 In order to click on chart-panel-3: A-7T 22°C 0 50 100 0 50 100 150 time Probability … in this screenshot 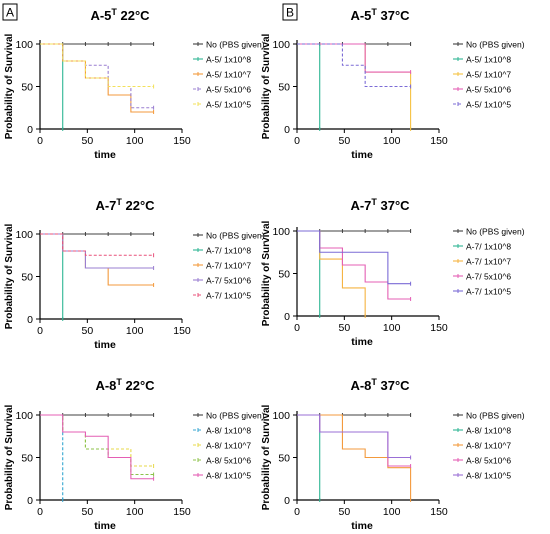, I will do `click(134, 274)`.